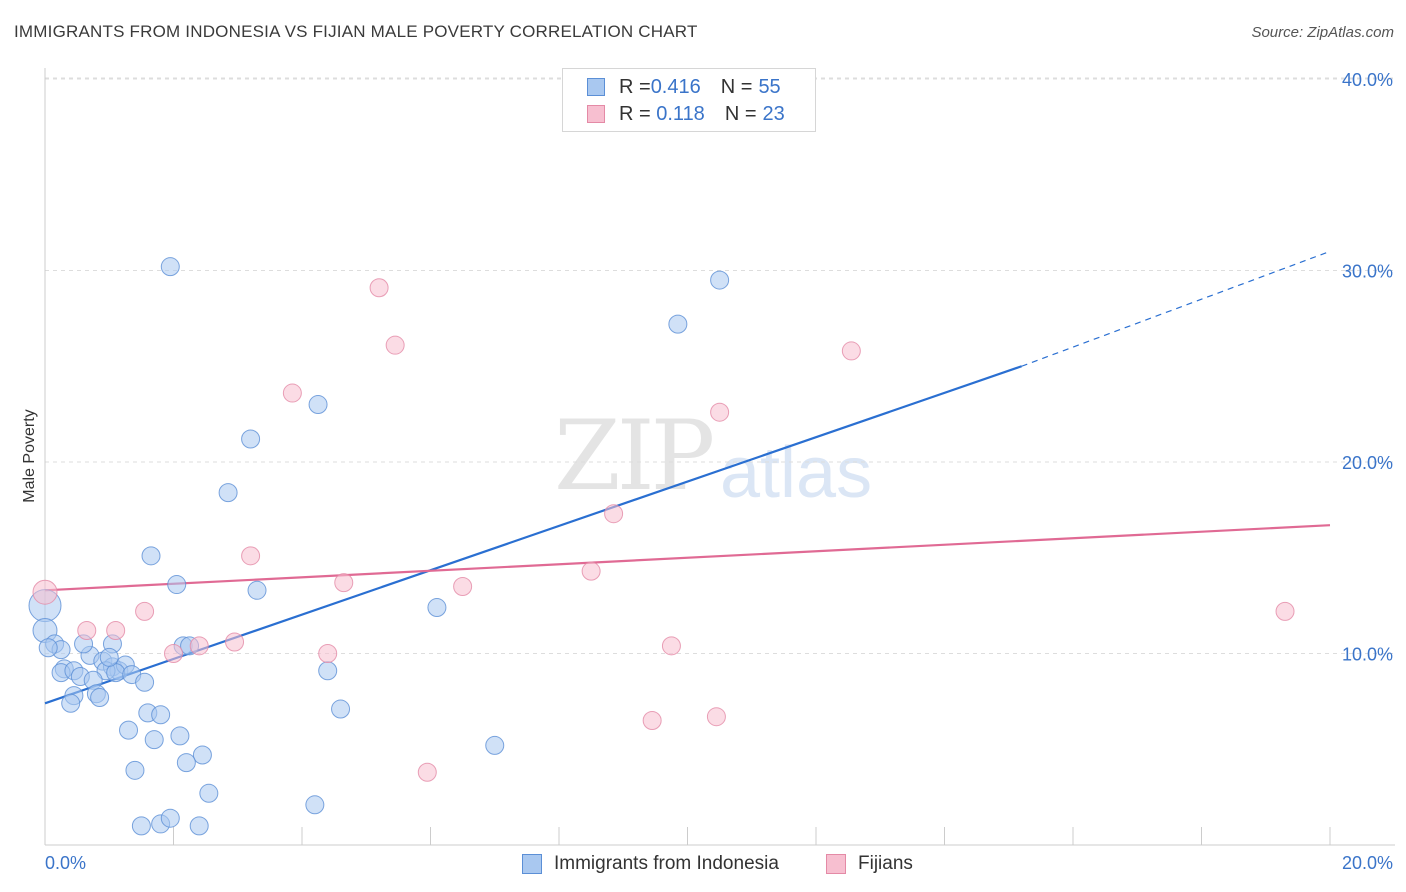 This screenshot has height=892, width=1406. What do you see at coordinates (1322, 32) in the screenshot?
I see `source-label: Source: ZipAtlas.com` at bounding box center [1322, 32].